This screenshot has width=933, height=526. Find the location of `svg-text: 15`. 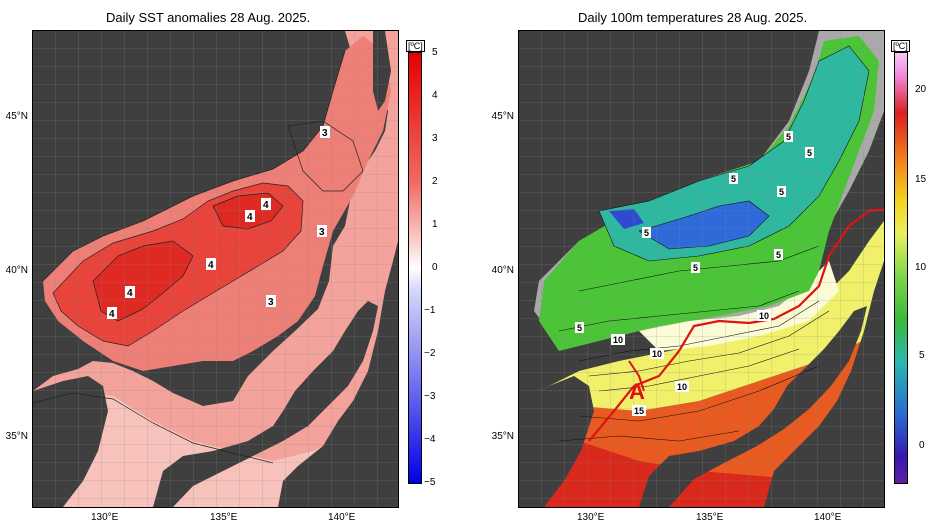

svg-text: 15 is located at coordinates (639, 411).